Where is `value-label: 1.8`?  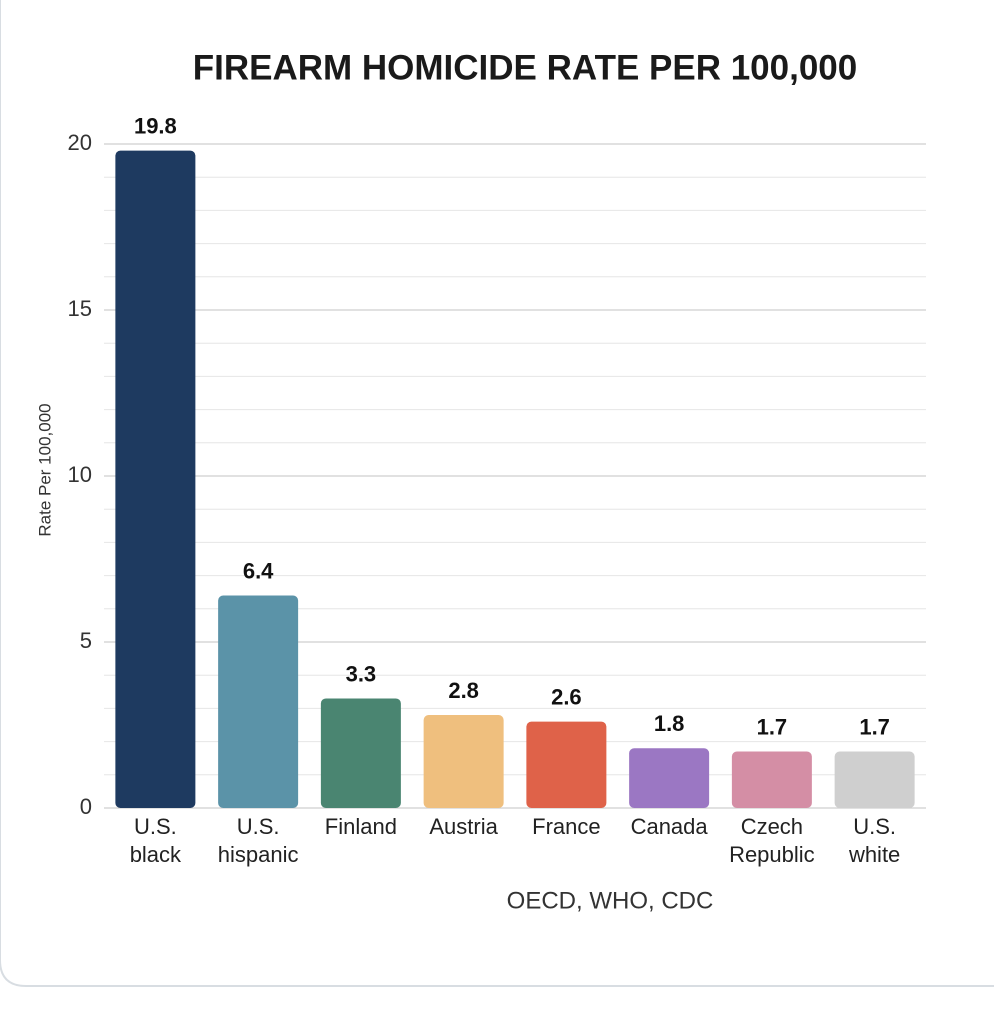
value-label: 1.8 is located at coordinates (669, 723).